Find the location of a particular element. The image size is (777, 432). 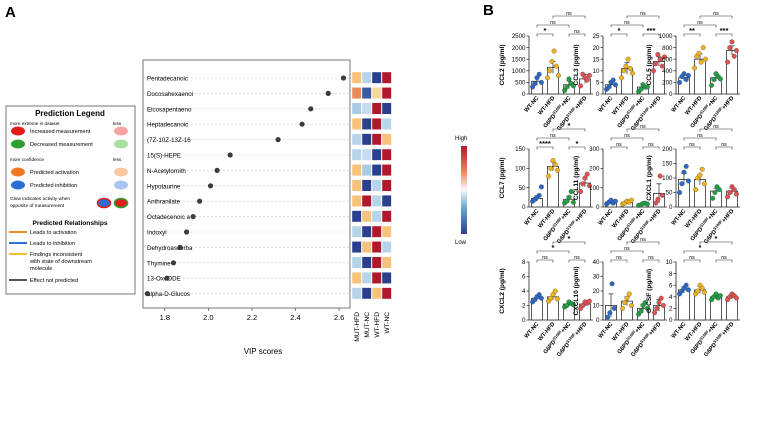

y-tick-label: 100 is located at coordinates (520, 169).